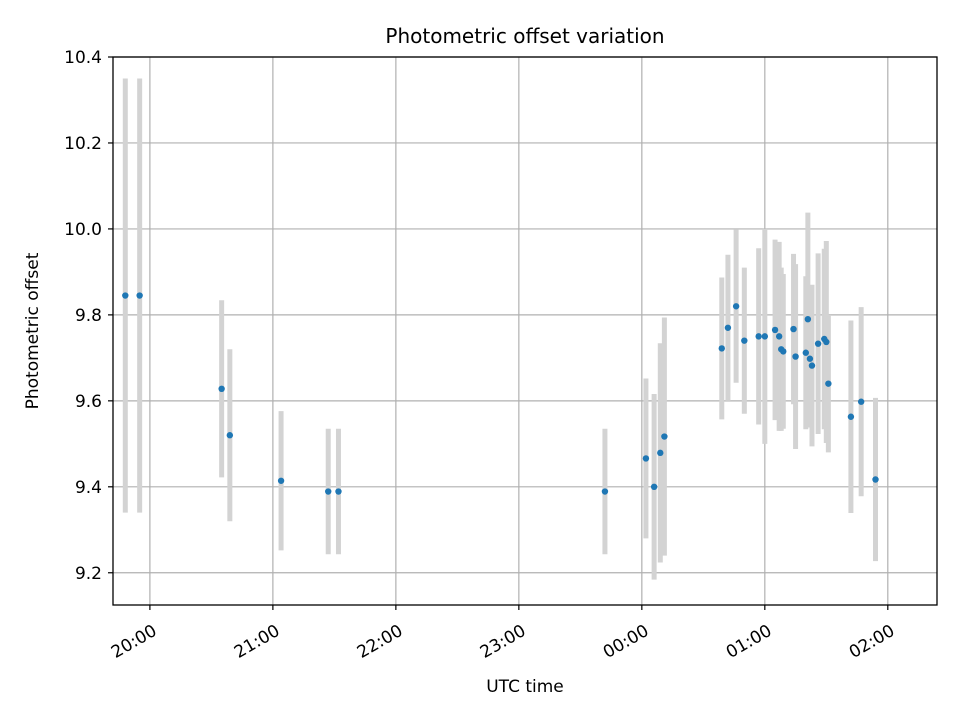 Image resolution: width=960 pixels, height=720 pixels. What do you see at coordinates (83, 144) in the screenshot?
I see `y-tick-label: 10.2` at bounding box center [83, 144].